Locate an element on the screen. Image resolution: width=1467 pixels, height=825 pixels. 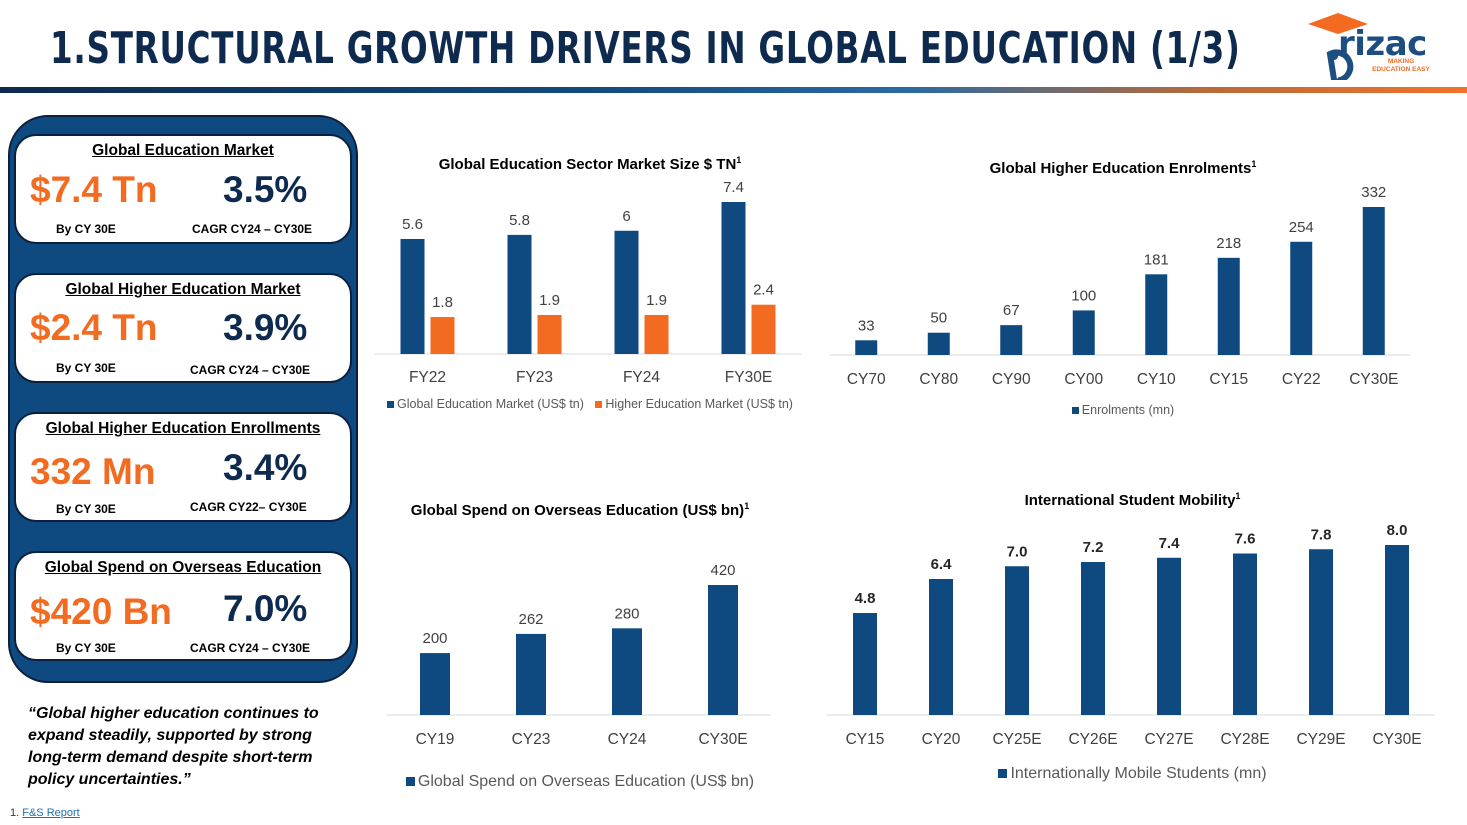
legend-item: Enrolments (mn) is located at coordinates (1123, 410).